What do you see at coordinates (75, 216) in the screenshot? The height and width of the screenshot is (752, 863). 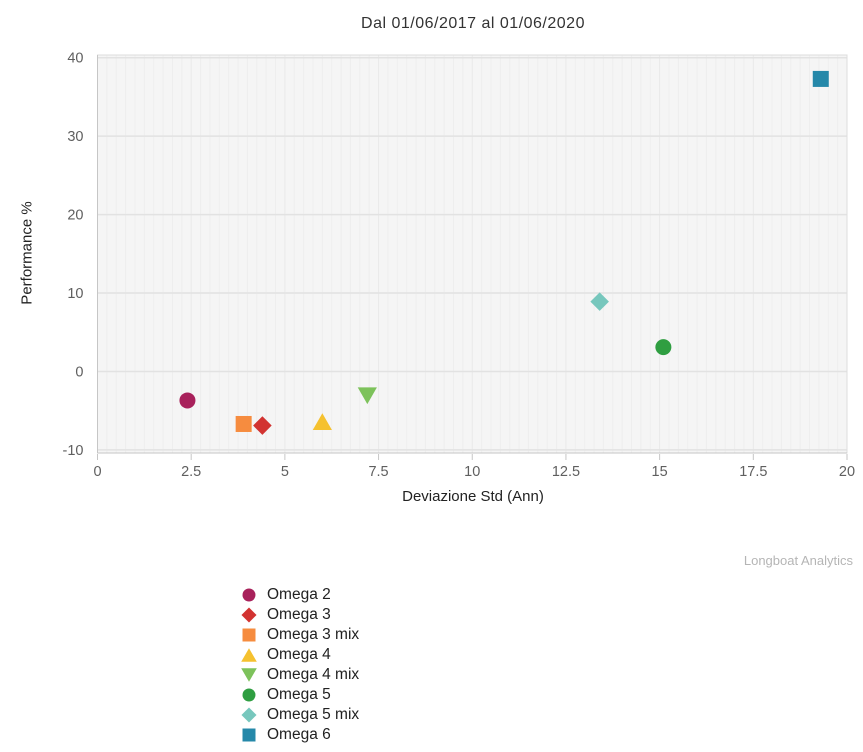 I see `y-tick-label: 20` at bounding box center [75, 216].